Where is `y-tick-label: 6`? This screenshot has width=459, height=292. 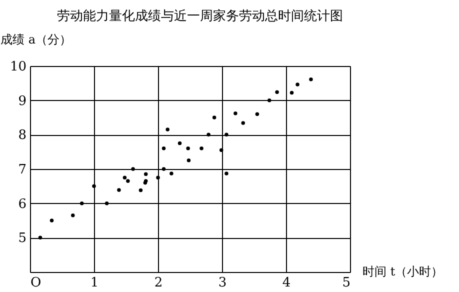 y-tick-label: 6 is located at coordinates (22, 204).